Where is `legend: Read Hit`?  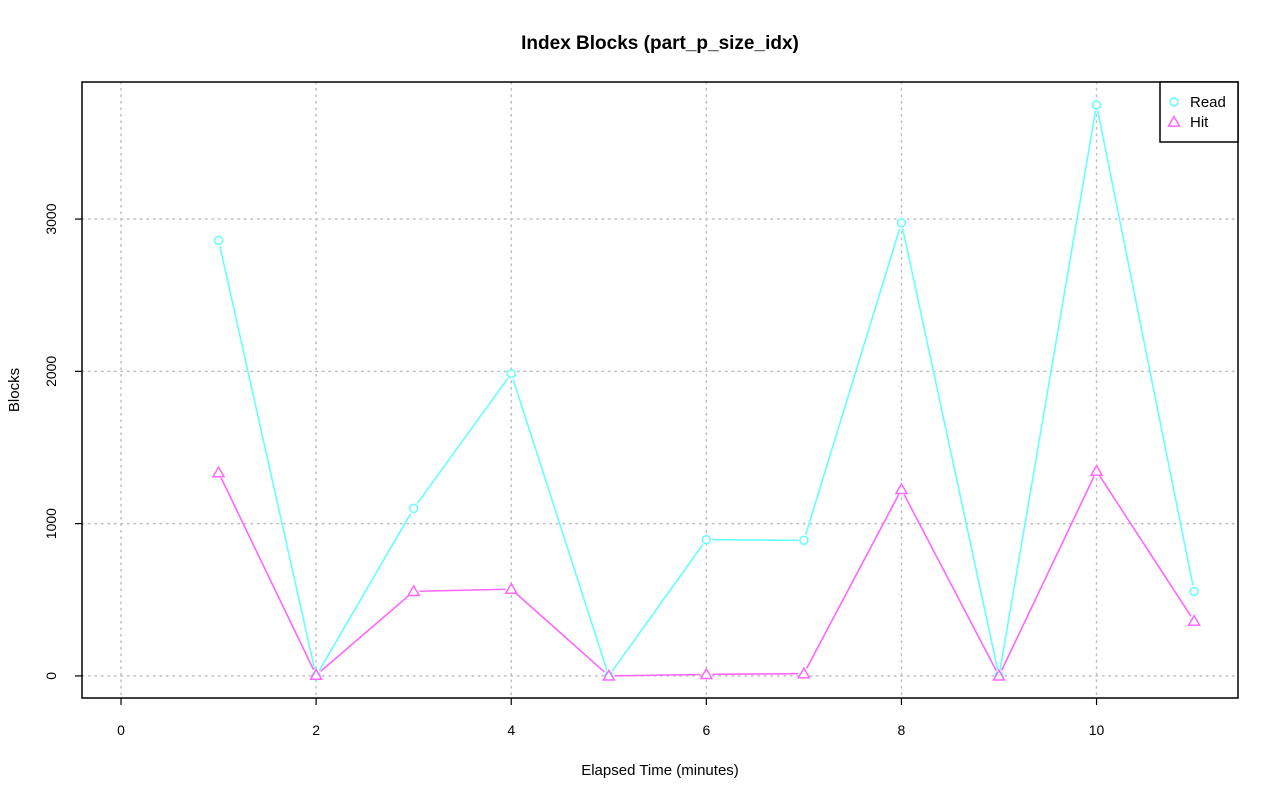 legend: Read Hit is located at coordinates (1199, 112).